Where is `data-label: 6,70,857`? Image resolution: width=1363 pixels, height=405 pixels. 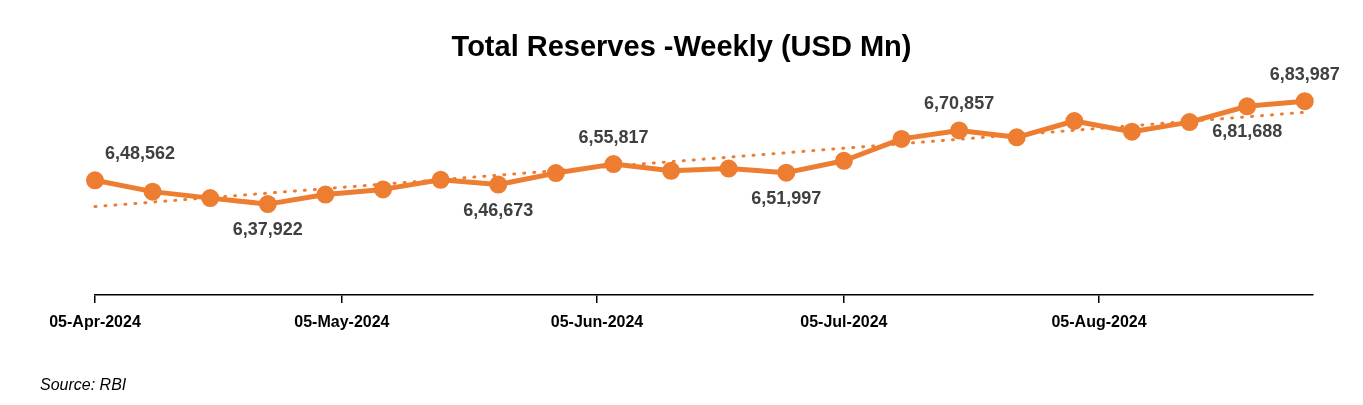
data-label: 6,70,857 is located at coordinates (959, 103).